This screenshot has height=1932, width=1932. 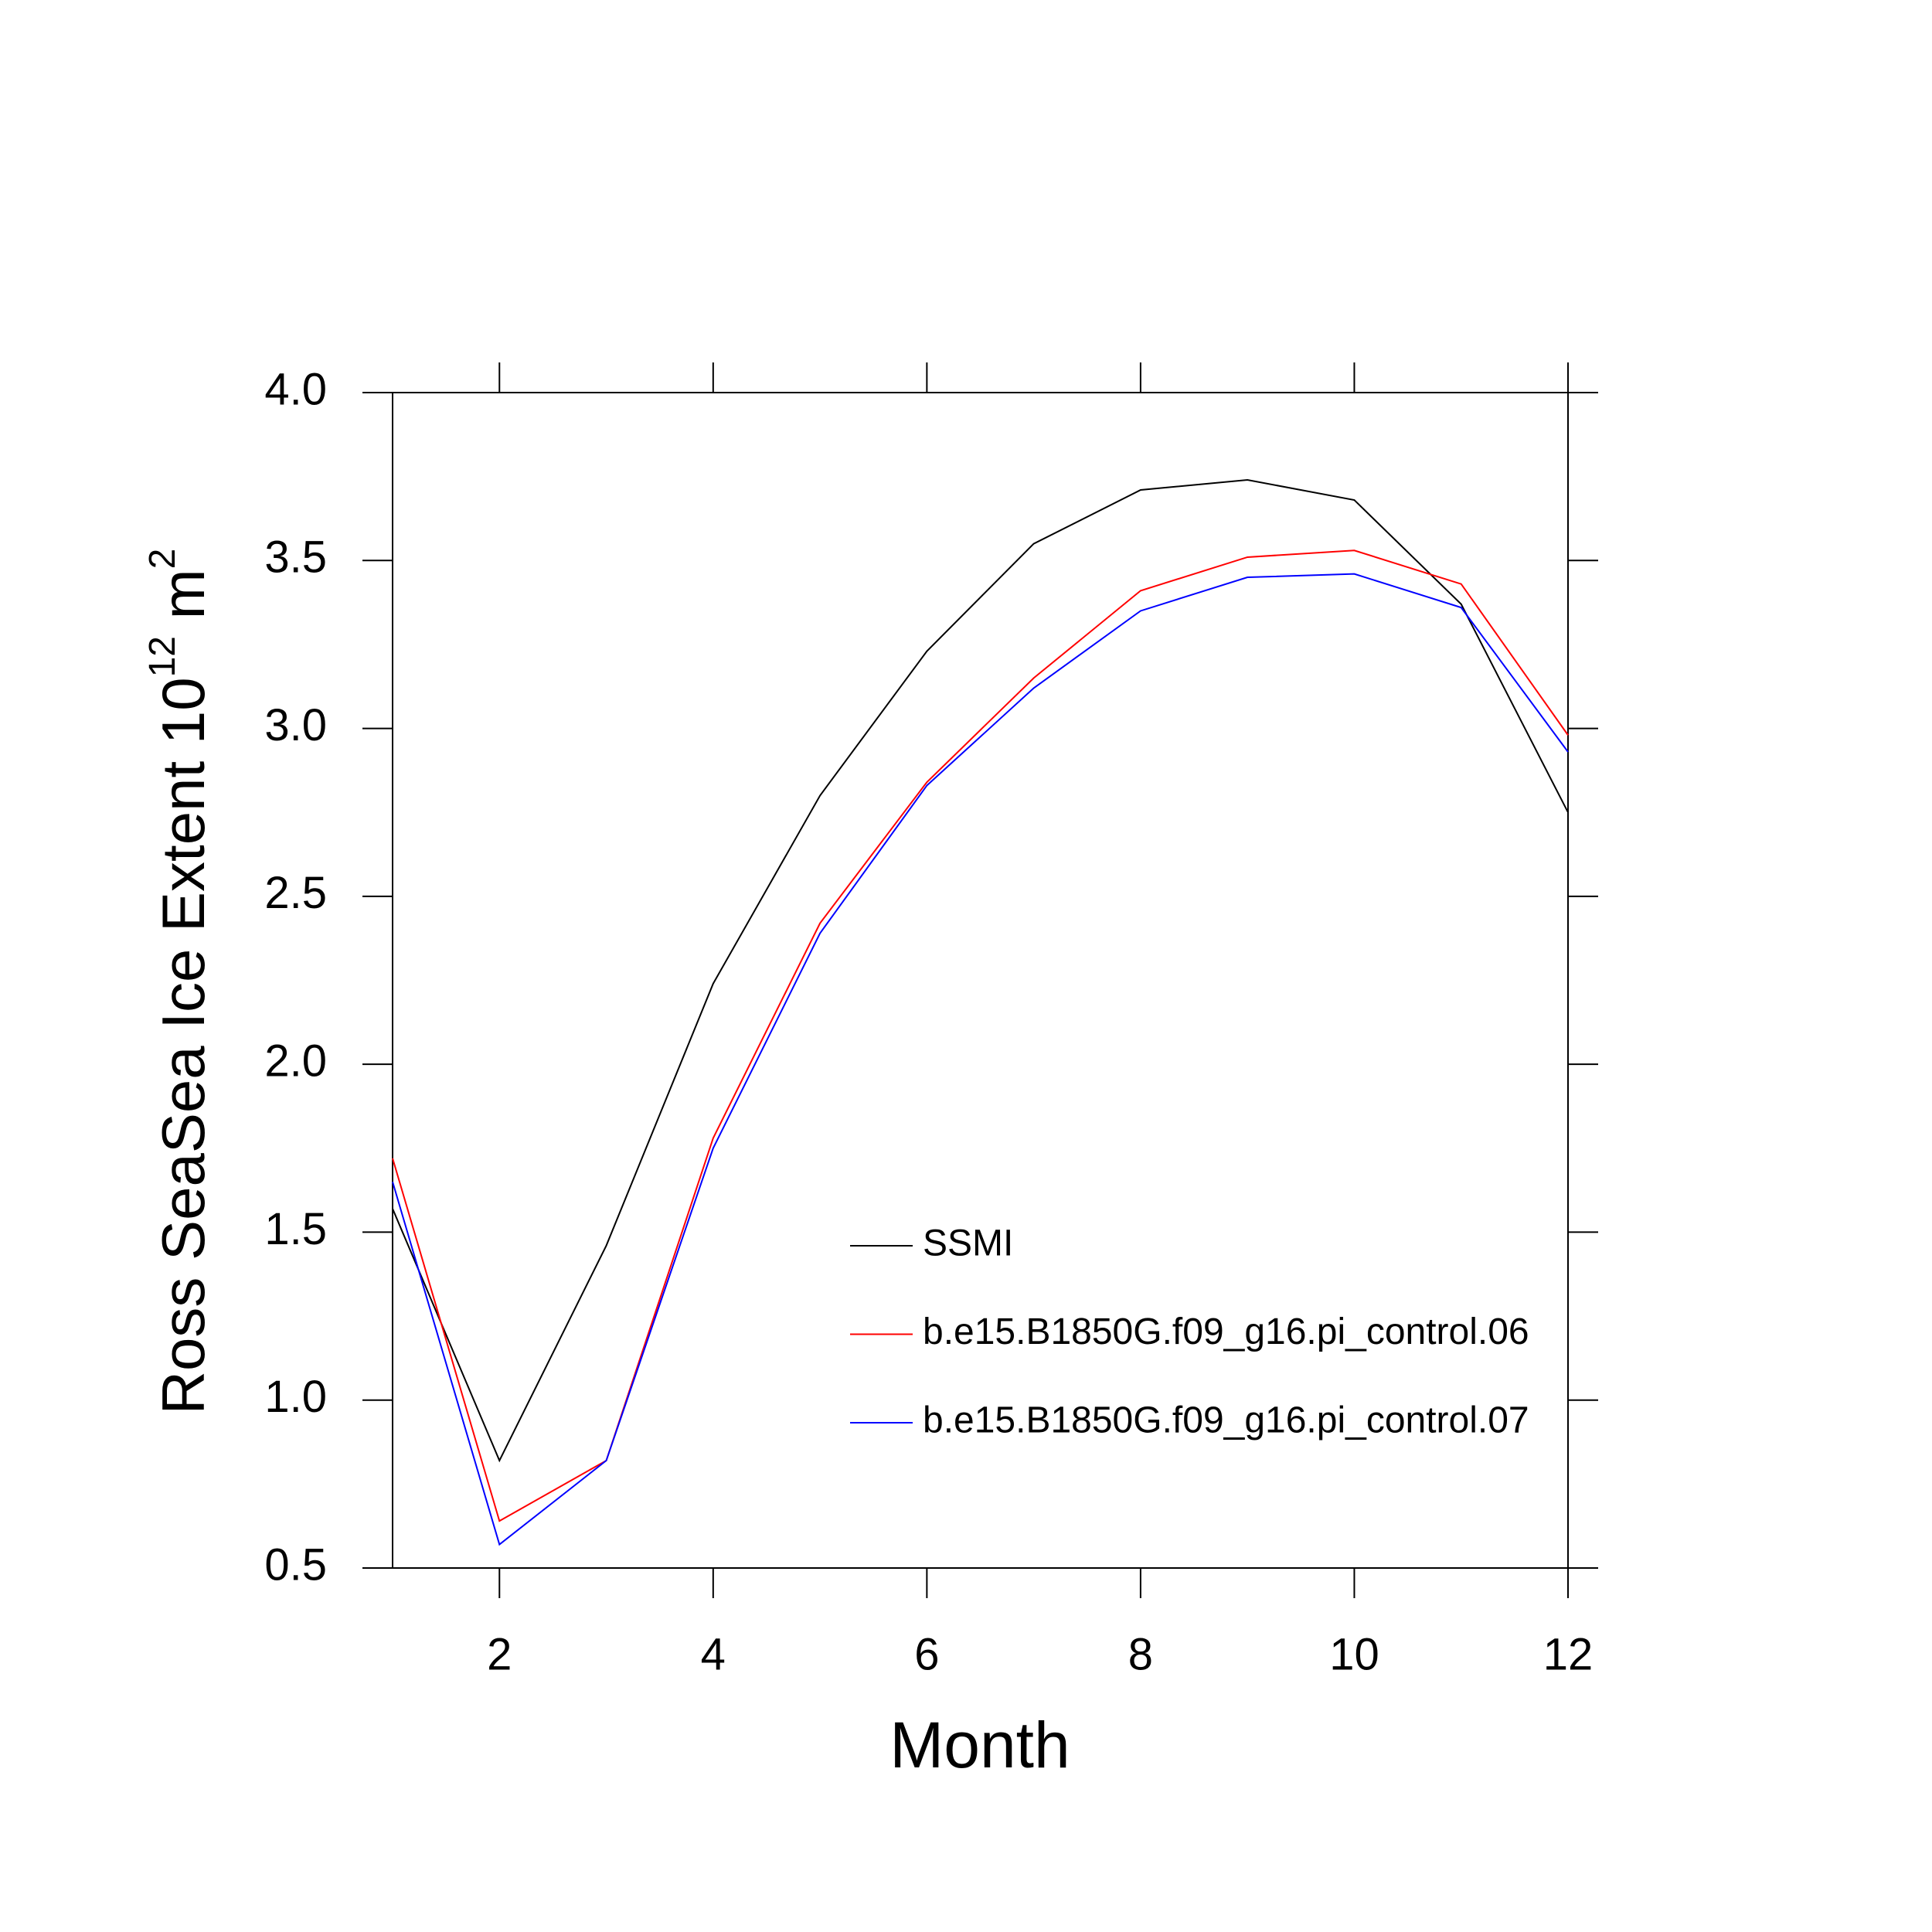 I want to click on x-tick-label: 2, so click(x=500, y=1654).